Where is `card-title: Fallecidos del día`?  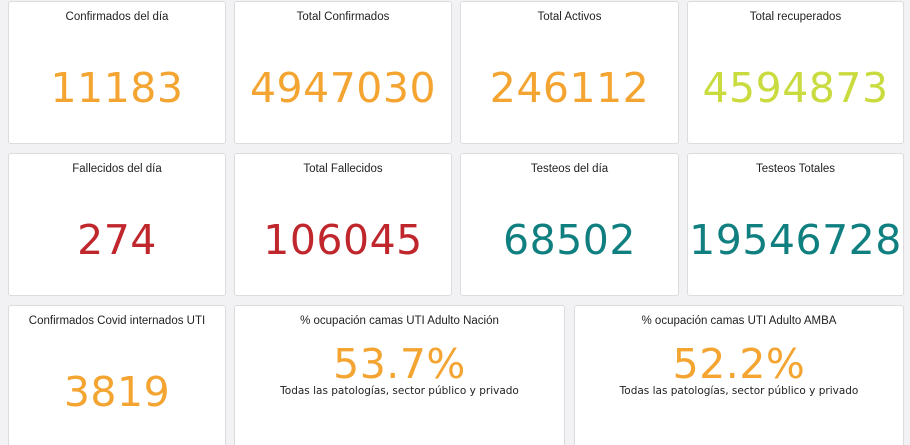
card-title: Fallecidos del día is located at coordinates (117, 169).